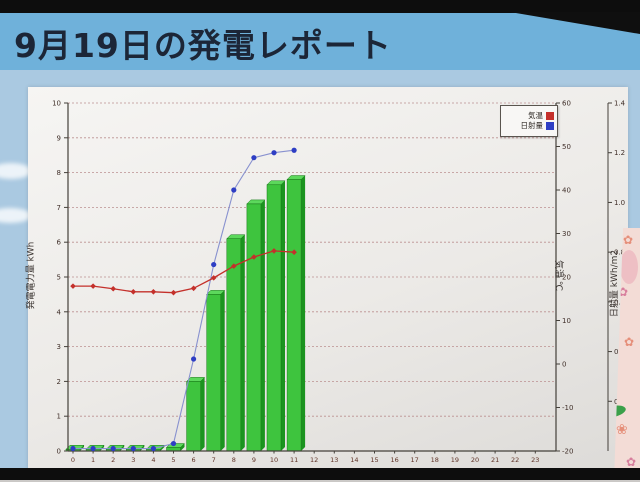 Image resolution: width=640 pixels, height=482 pixels. I want to click on page-title: 9月19日の発電レポート, so click(203, 45).